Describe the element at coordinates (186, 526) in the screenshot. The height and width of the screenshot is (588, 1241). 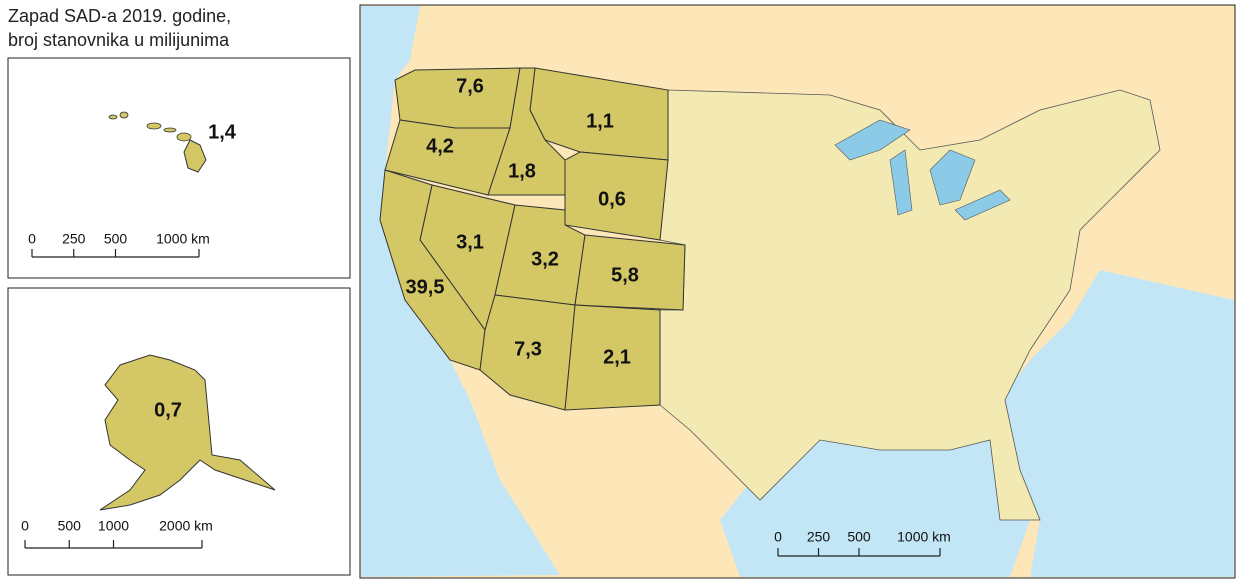
I see `scale-label: 2000 km` at that location.